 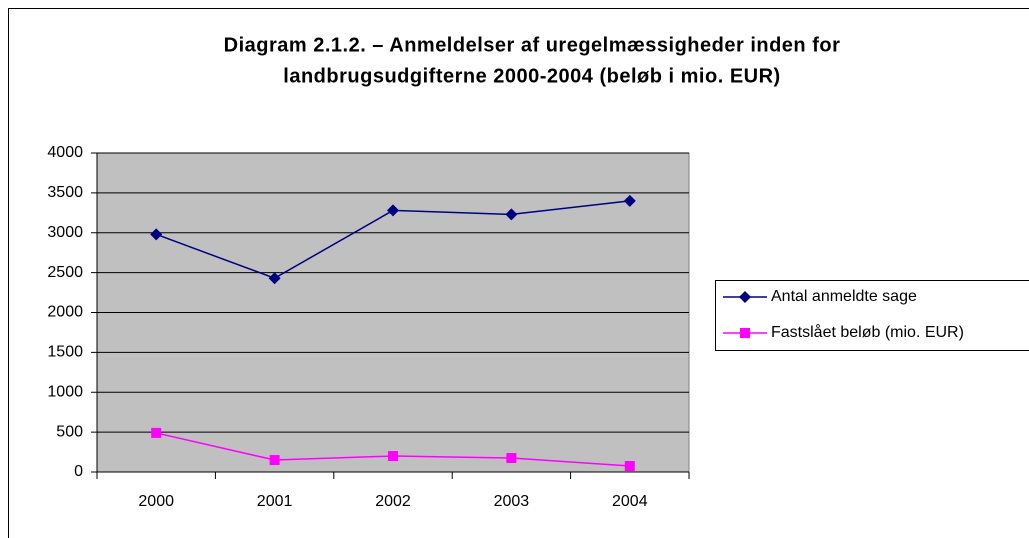 What do you see at coordinates (65, 272) in the screenshot?
I see `y-tick-label: 2500` at bounding box center [65, 272].